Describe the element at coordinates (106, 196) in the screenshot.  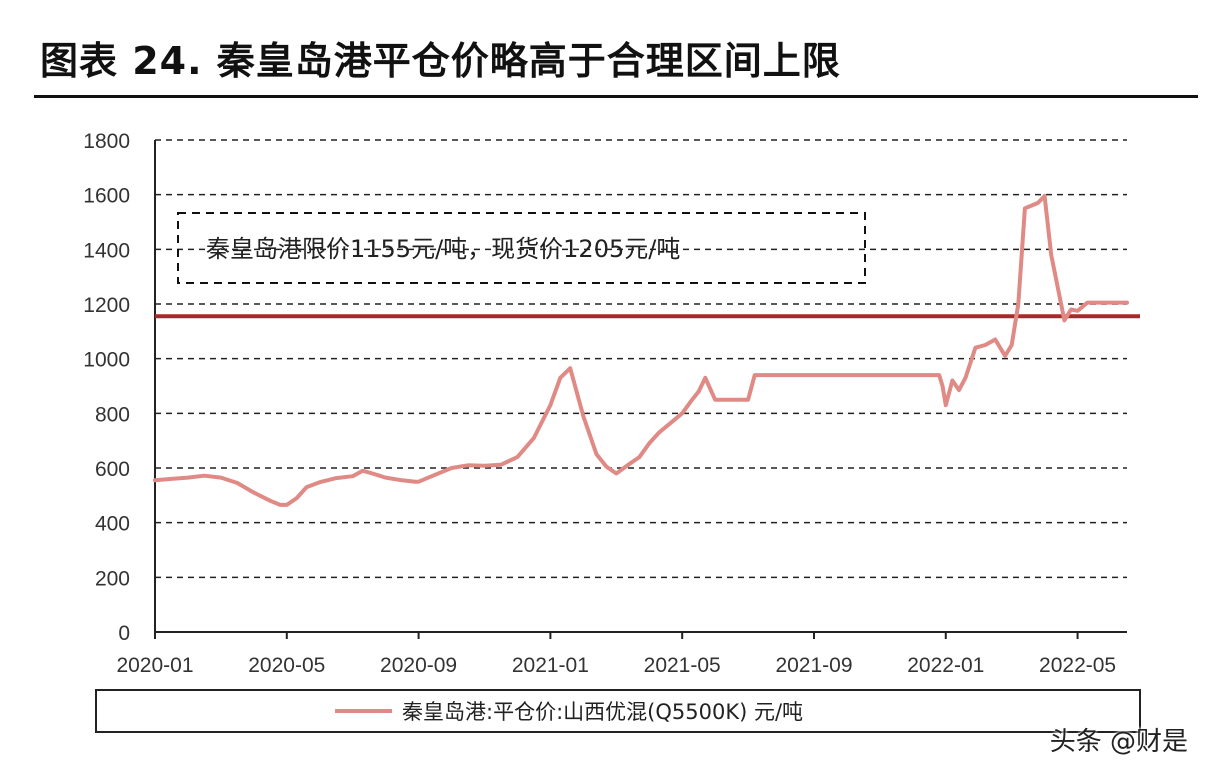
I see `y-tick-label: 1600` at that location.